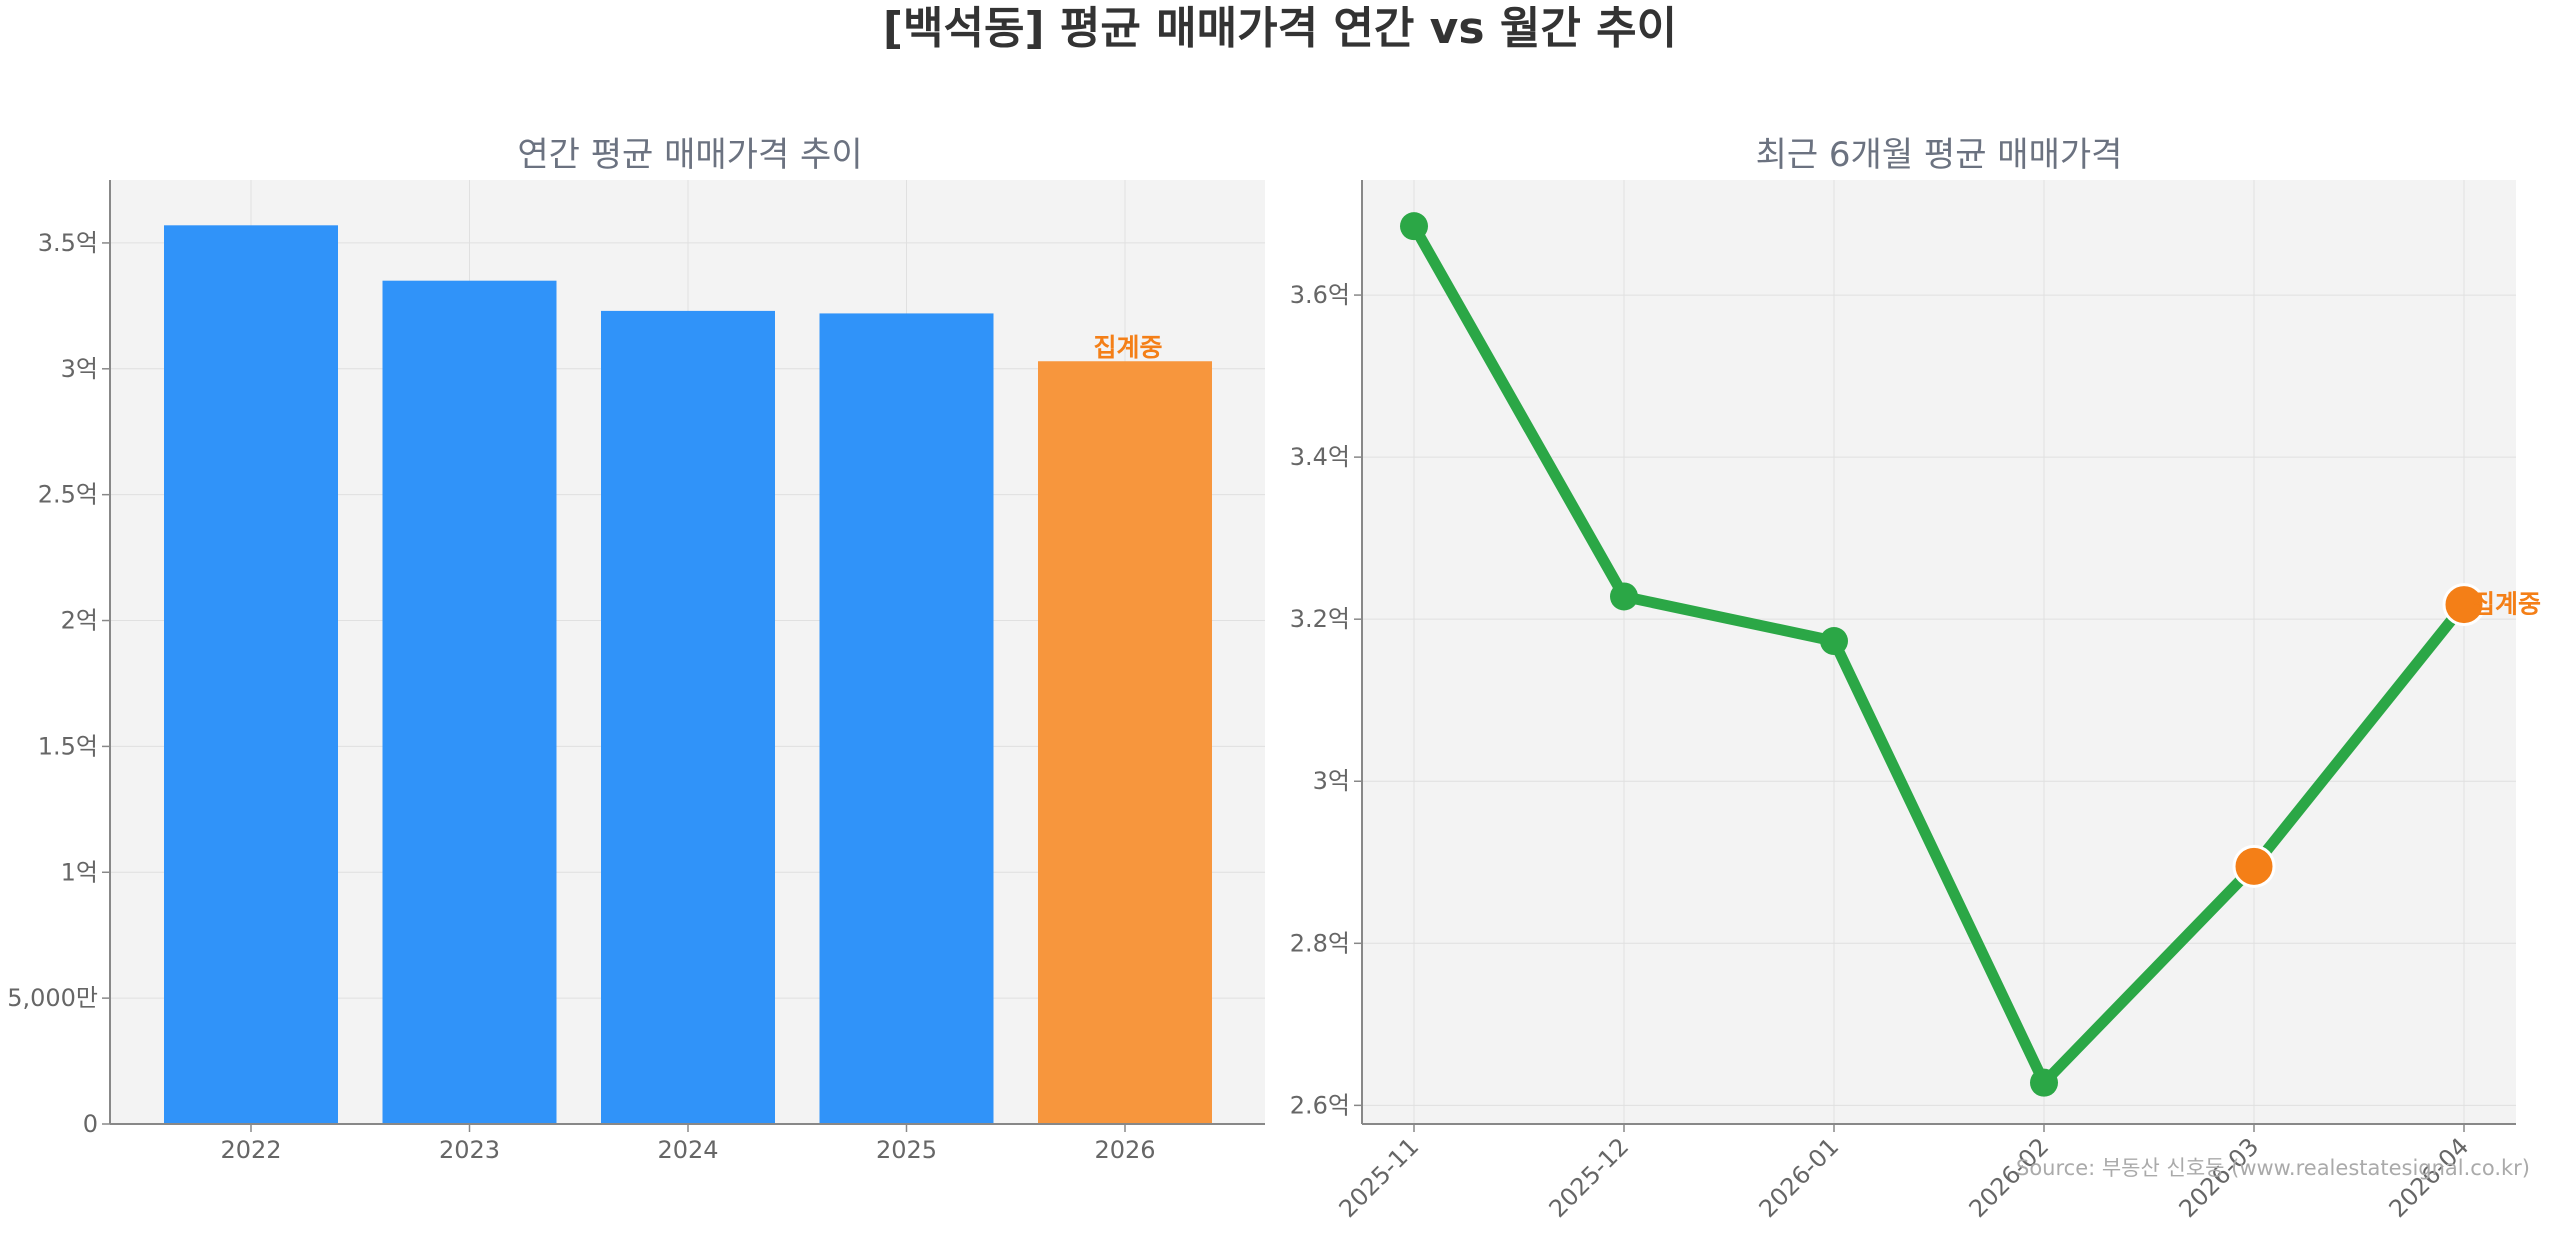 The height and width of the screenshot is (1234, 2560). What do you see at coordinates (906, 1150) in the screenshot?
I see `annual-x-tick-label: 2025` at bounding box center [906, 1150].